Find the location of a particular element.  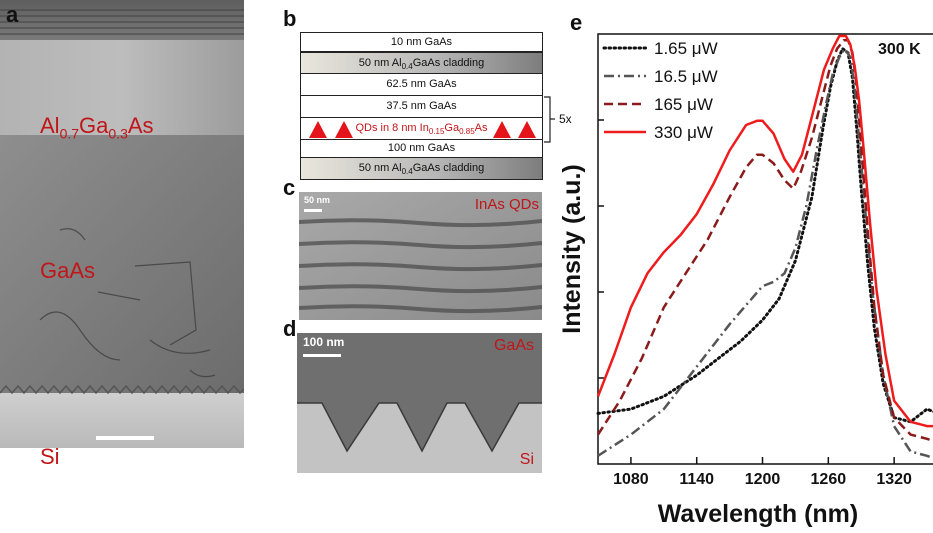

qd-scale-label: 50 nm is located at coordinates (317, 200).